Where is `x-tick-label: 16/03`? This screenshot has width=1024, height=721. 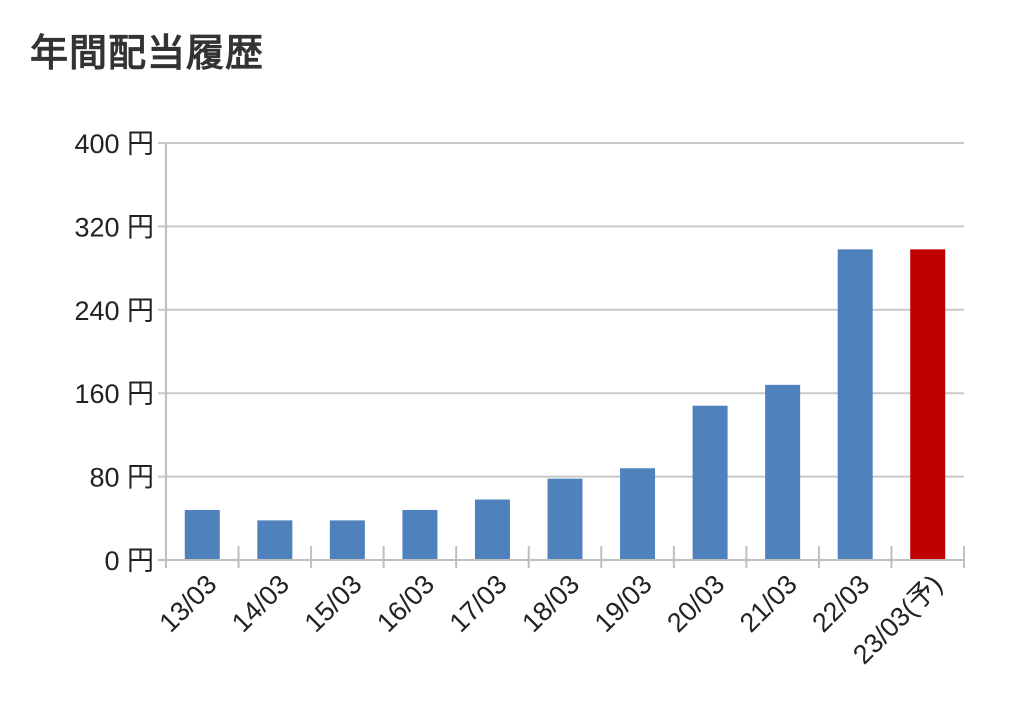 x-tick-label: 16/03 is located at coordinates (405, 603).